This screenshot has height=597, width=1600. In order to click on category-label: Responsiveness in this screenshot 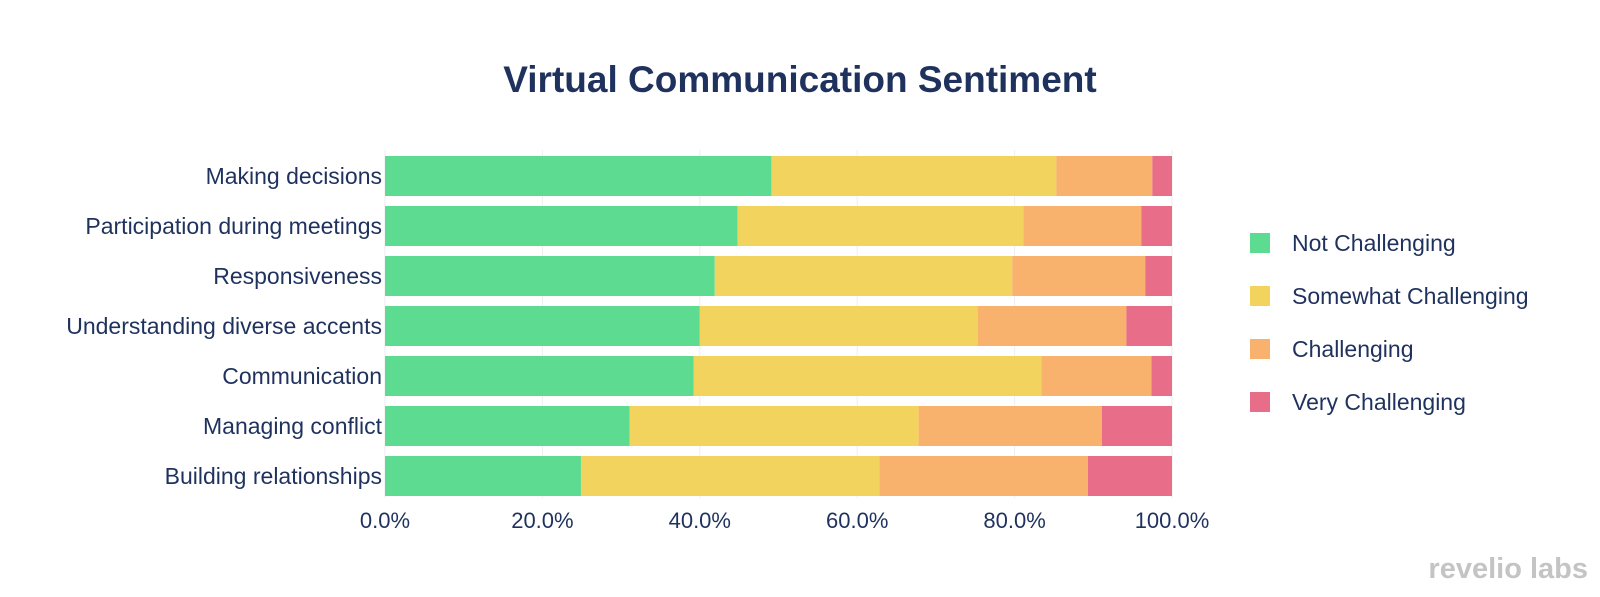, I will do `click(297, 276)`.